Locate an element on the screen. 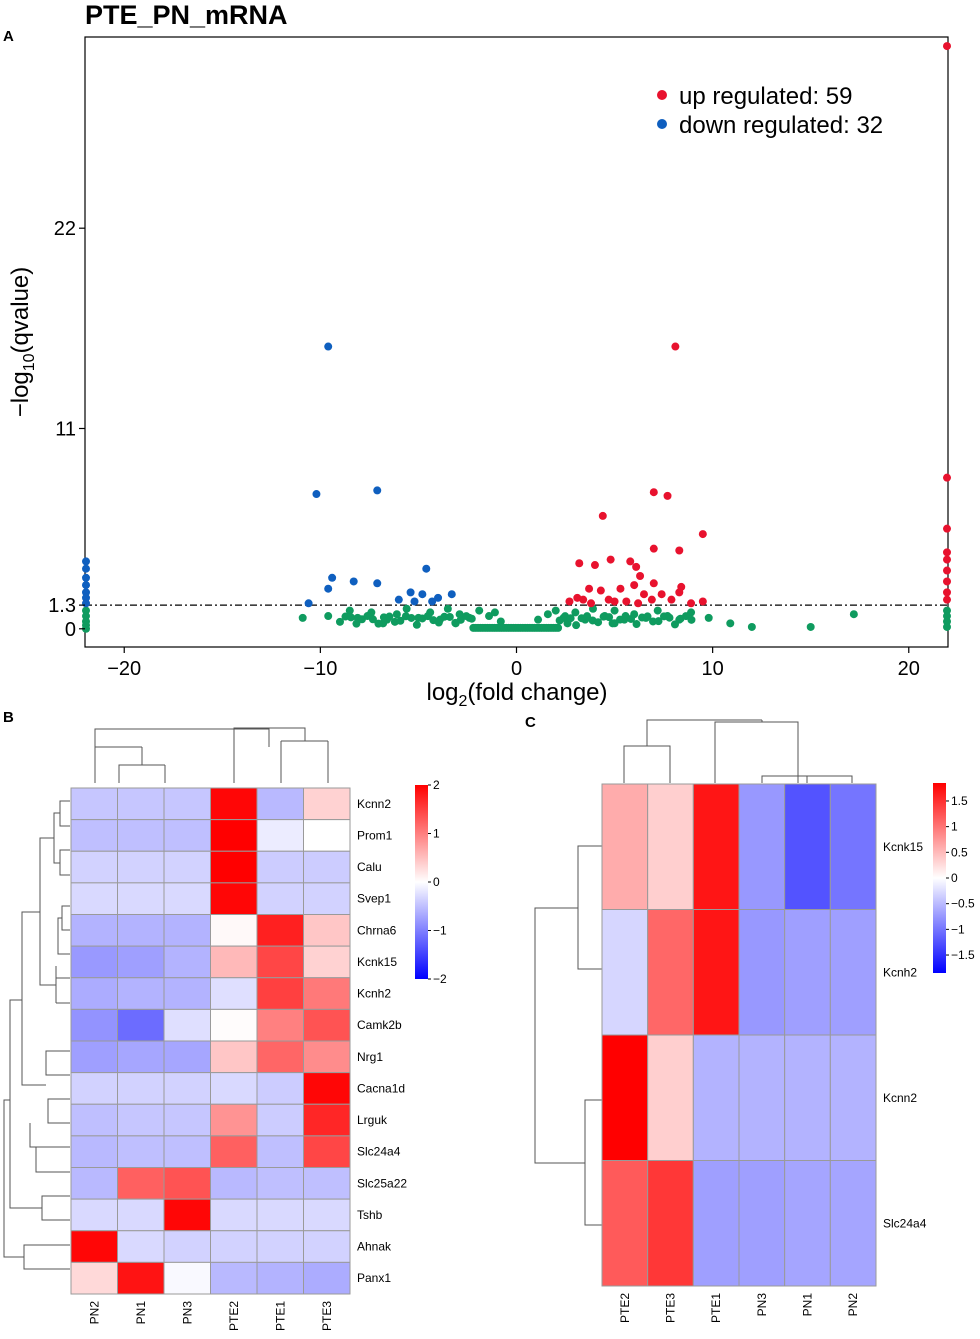 The height and width of the screenshot is (1339, 980). dendrogram-c is located at coordinates (693, 972).